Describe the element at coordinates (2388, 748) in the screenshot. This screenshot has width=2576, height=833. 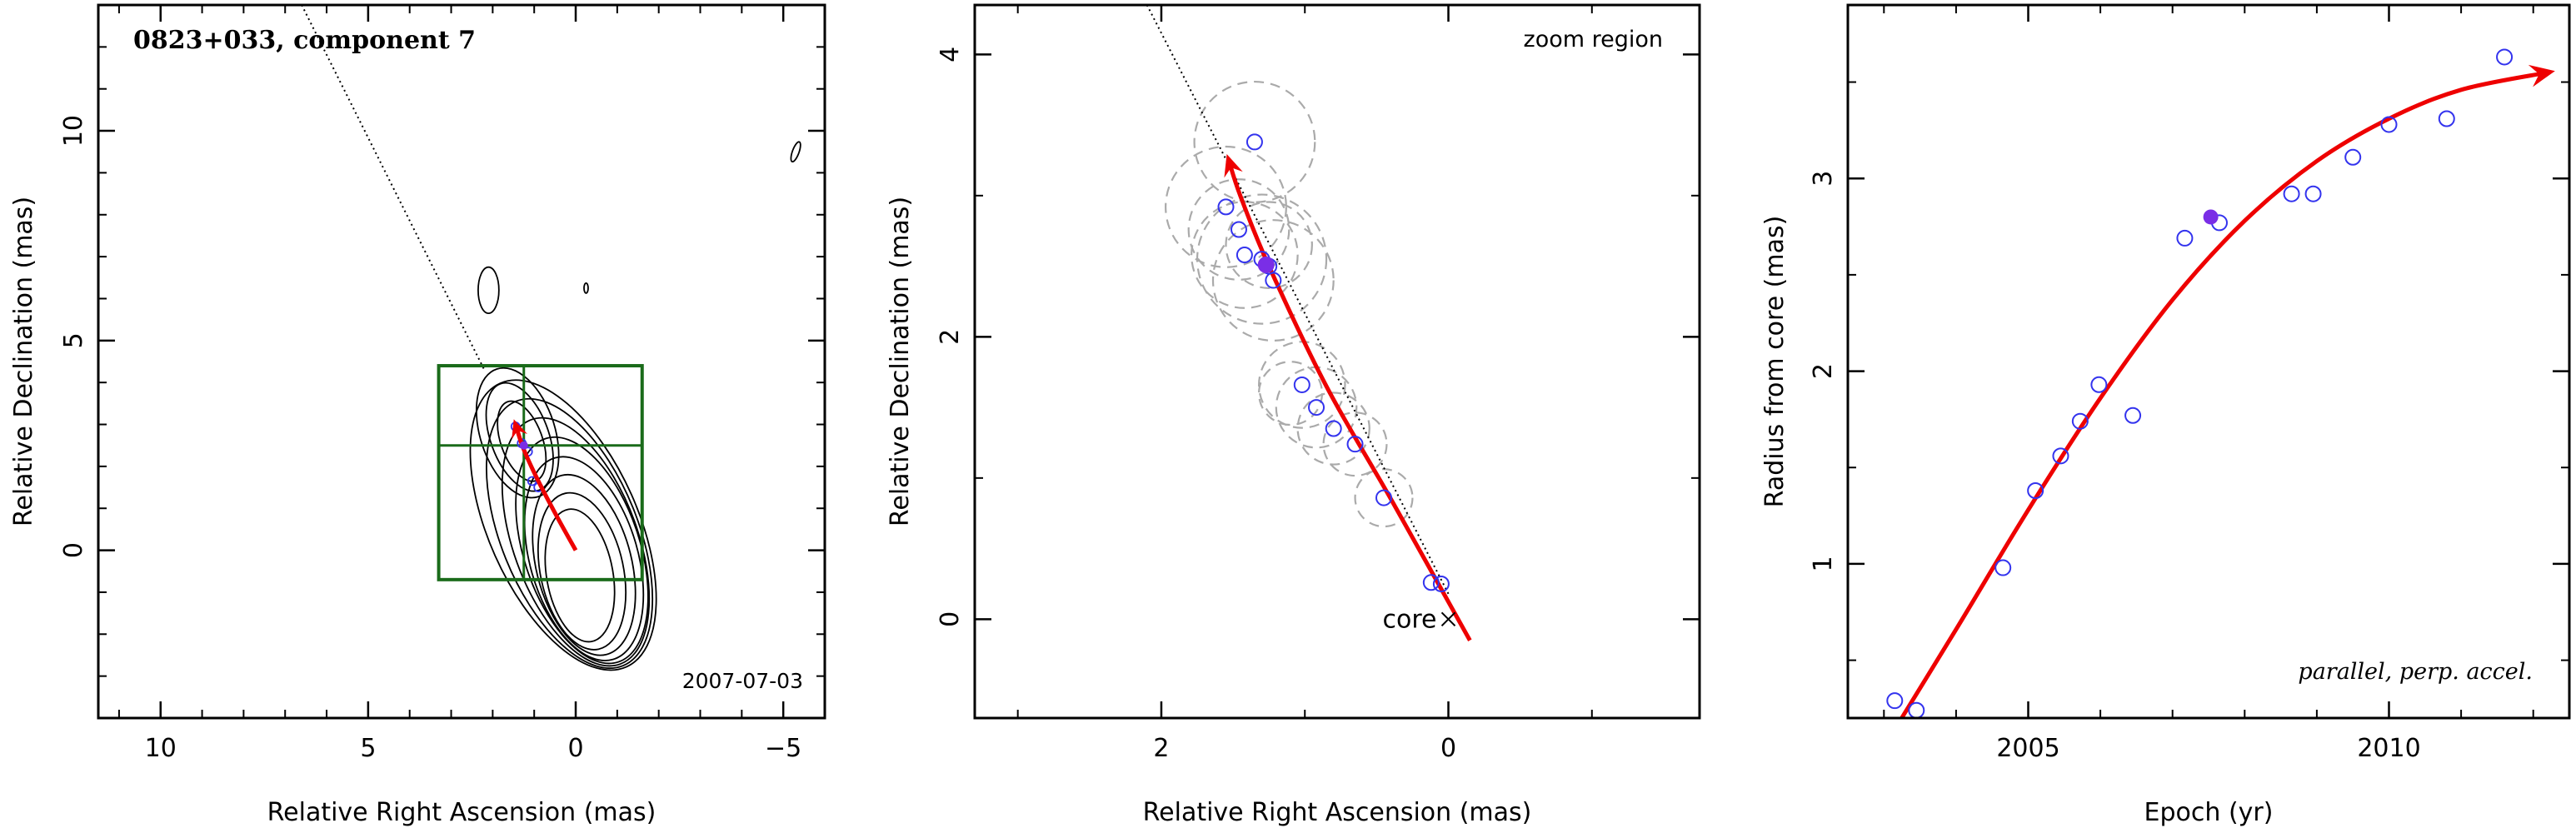
I see `x-tick-label: 2010` at that location.